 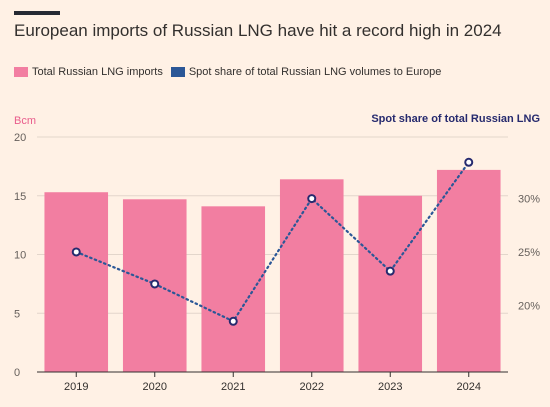 What do you see at coordinates (21, 72) in the screenshot?
I see `legend-swatch-imports` at bounding box center [21, 72].